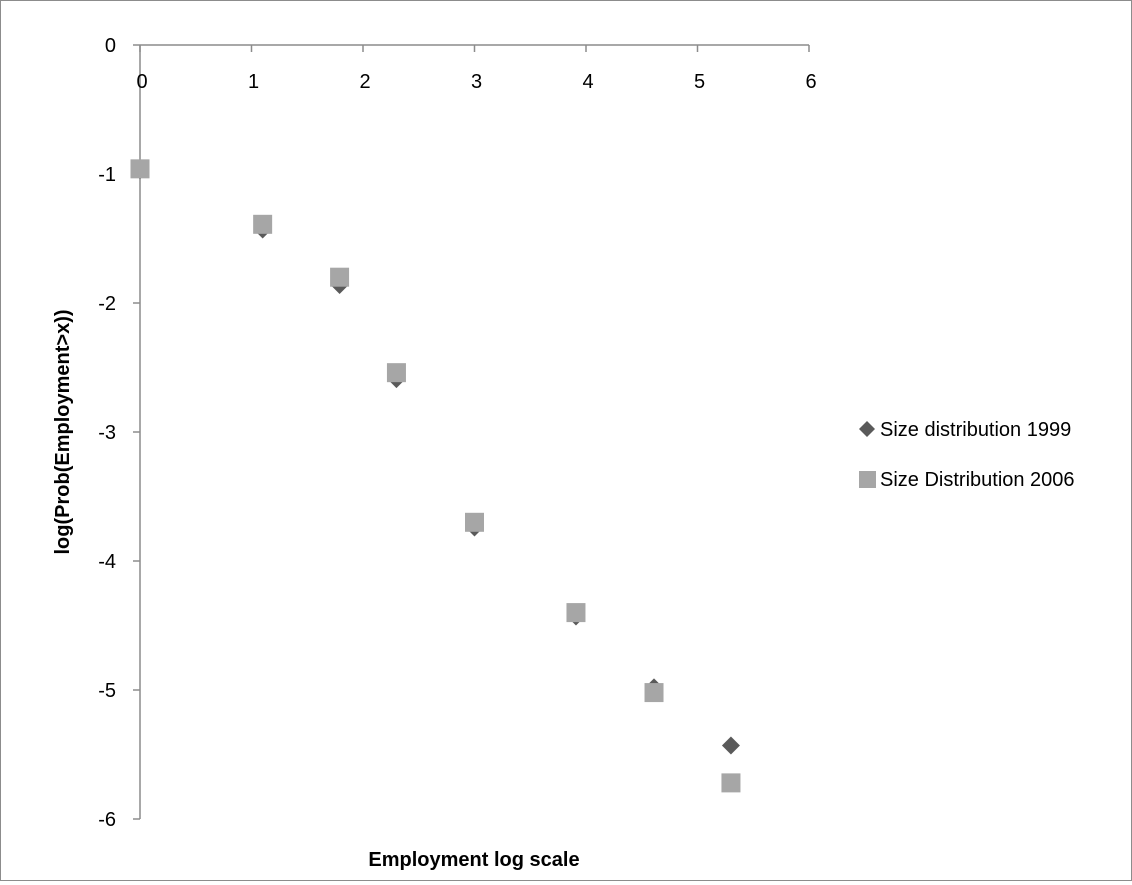 The height and width of the screenshot is (885, 1132). What do you see at coordinates (975, 430) in the screenshot?
I see `legend-label: Size distribution 1999` at bounding box center [975, 430].